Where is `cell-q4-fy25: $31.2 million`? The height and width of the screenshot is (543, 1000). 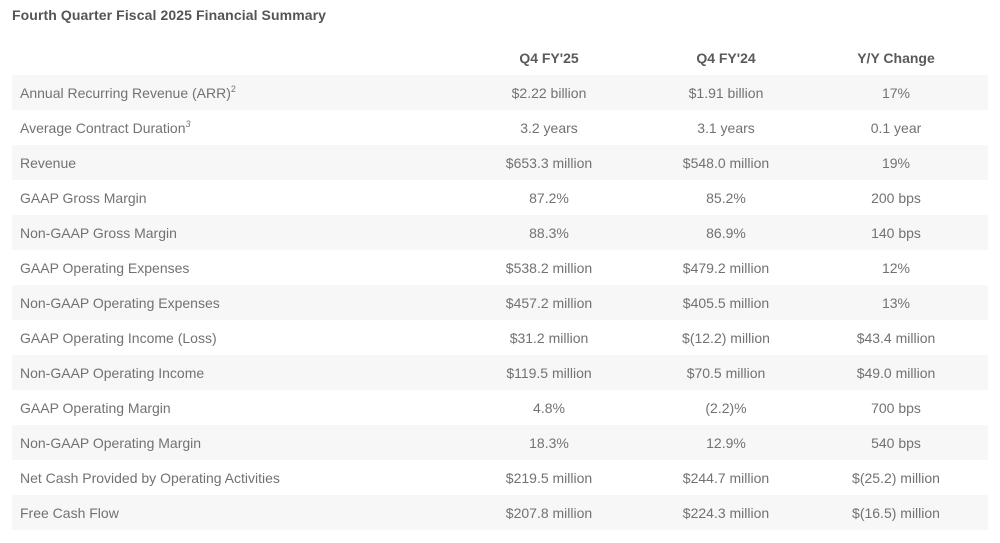 cell-q4-fy25: $31.2 million is located at coordinates (549, 337).